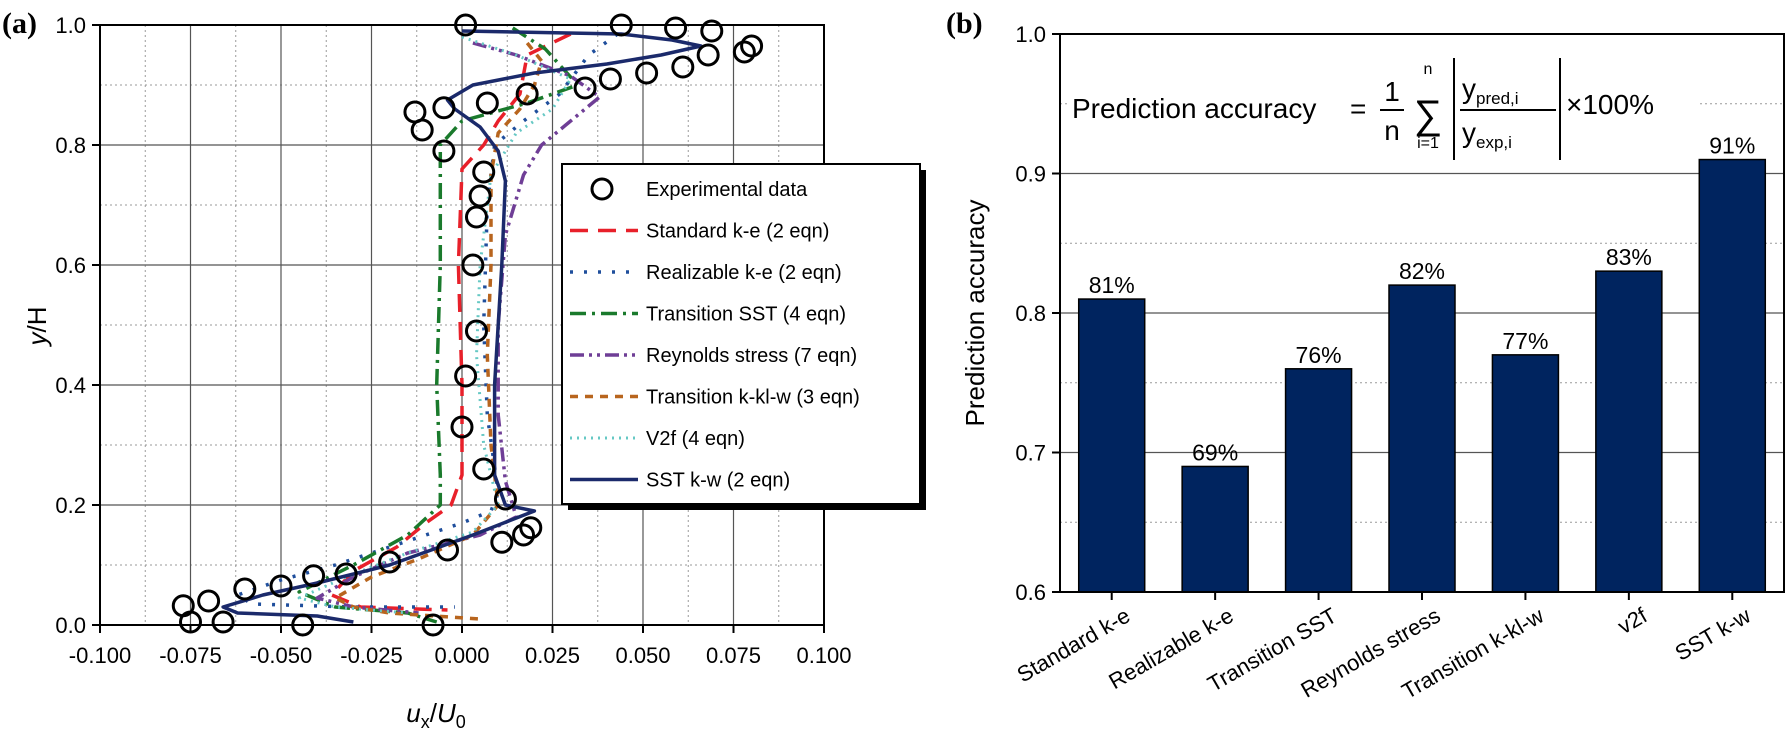 This screenshot has height=733, width=1788. Describe the element at coordinates (19, 23) in the screenshot. I see `panel-a-label: (a)` at that location.